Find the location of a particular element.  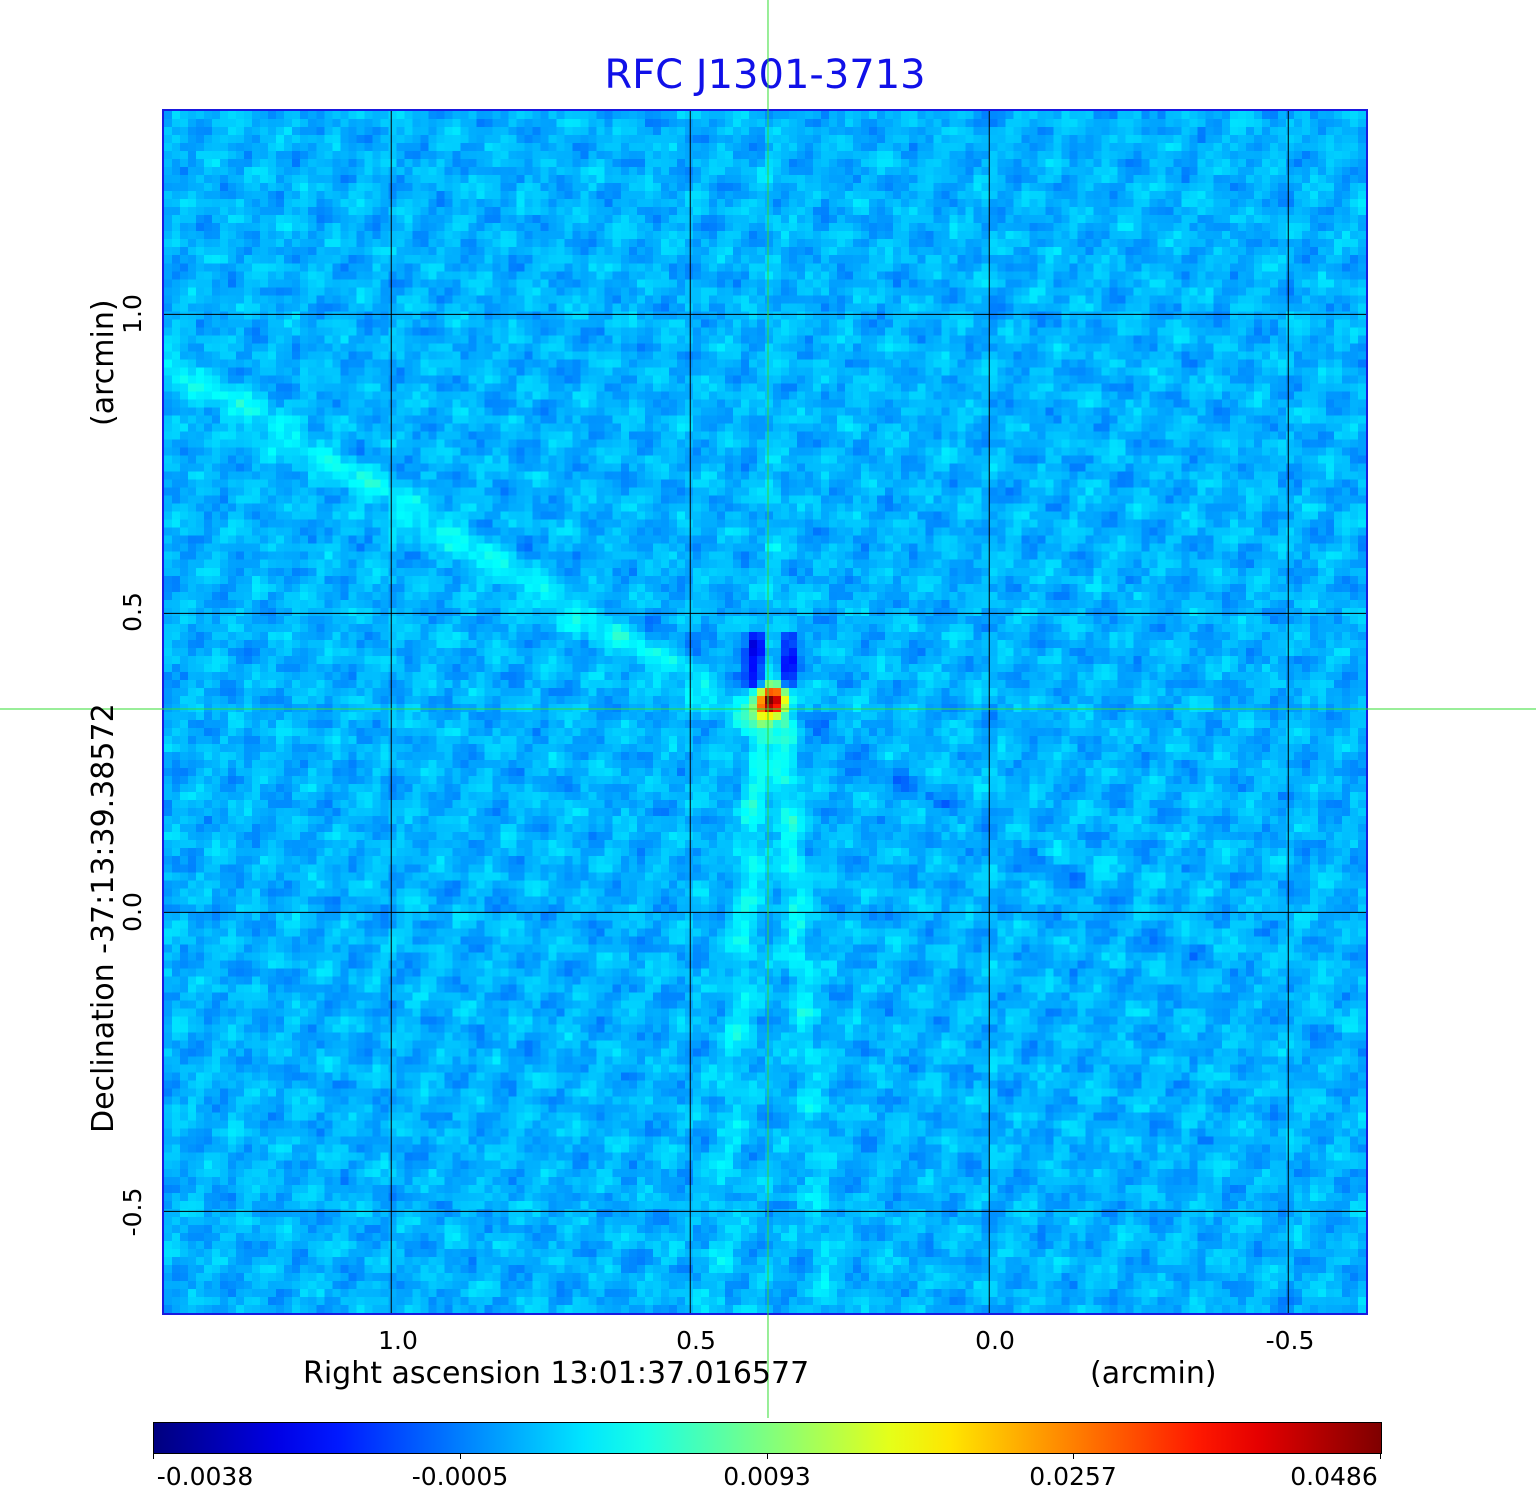

y-axis-unit: (arcmin) is located at coordinates (103, 362).